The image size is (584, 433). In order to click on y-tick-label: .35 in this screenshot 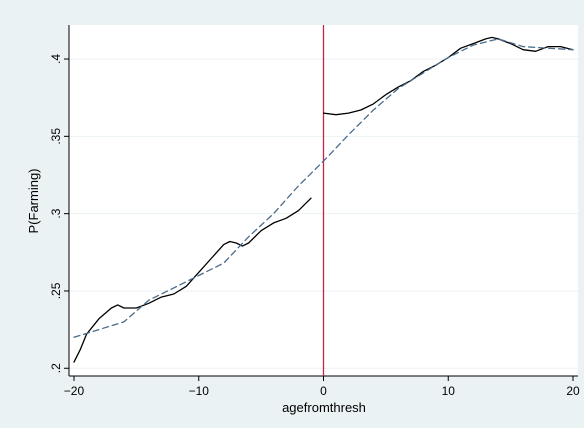, I will do `click(56, 136)`.